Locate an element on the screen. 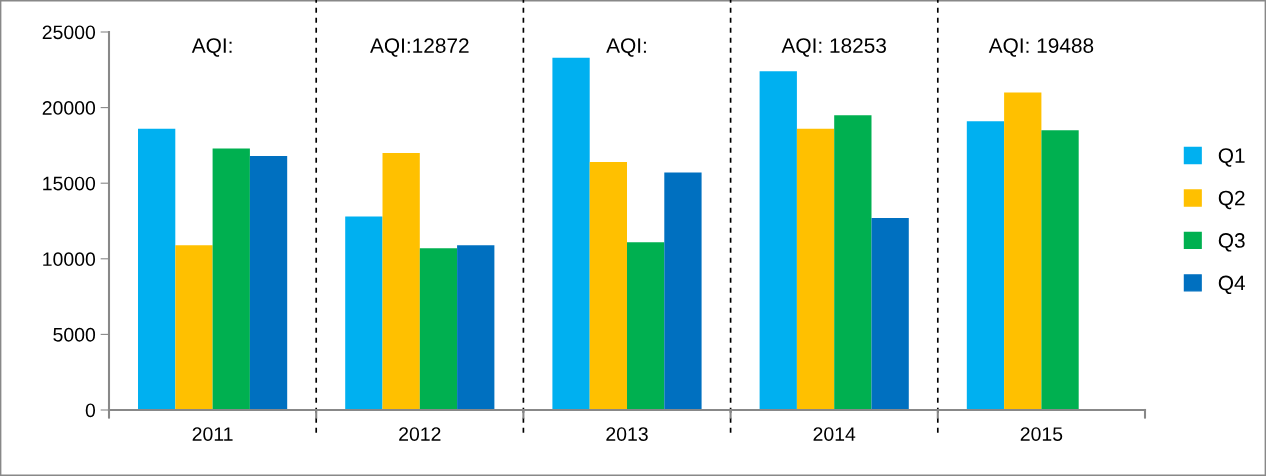 This screenshot has width=1266, height=476. x-tick-label: 2014 is located at coordinates (834, 434).